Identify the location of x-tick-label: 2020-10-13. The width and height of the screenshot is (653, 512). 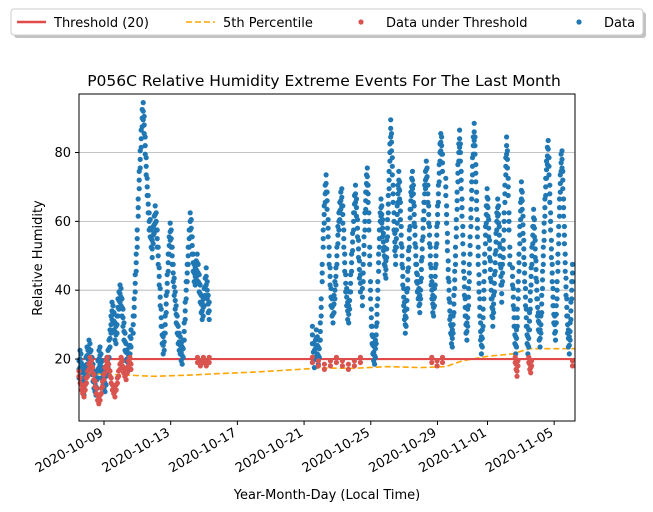
(136, 450).